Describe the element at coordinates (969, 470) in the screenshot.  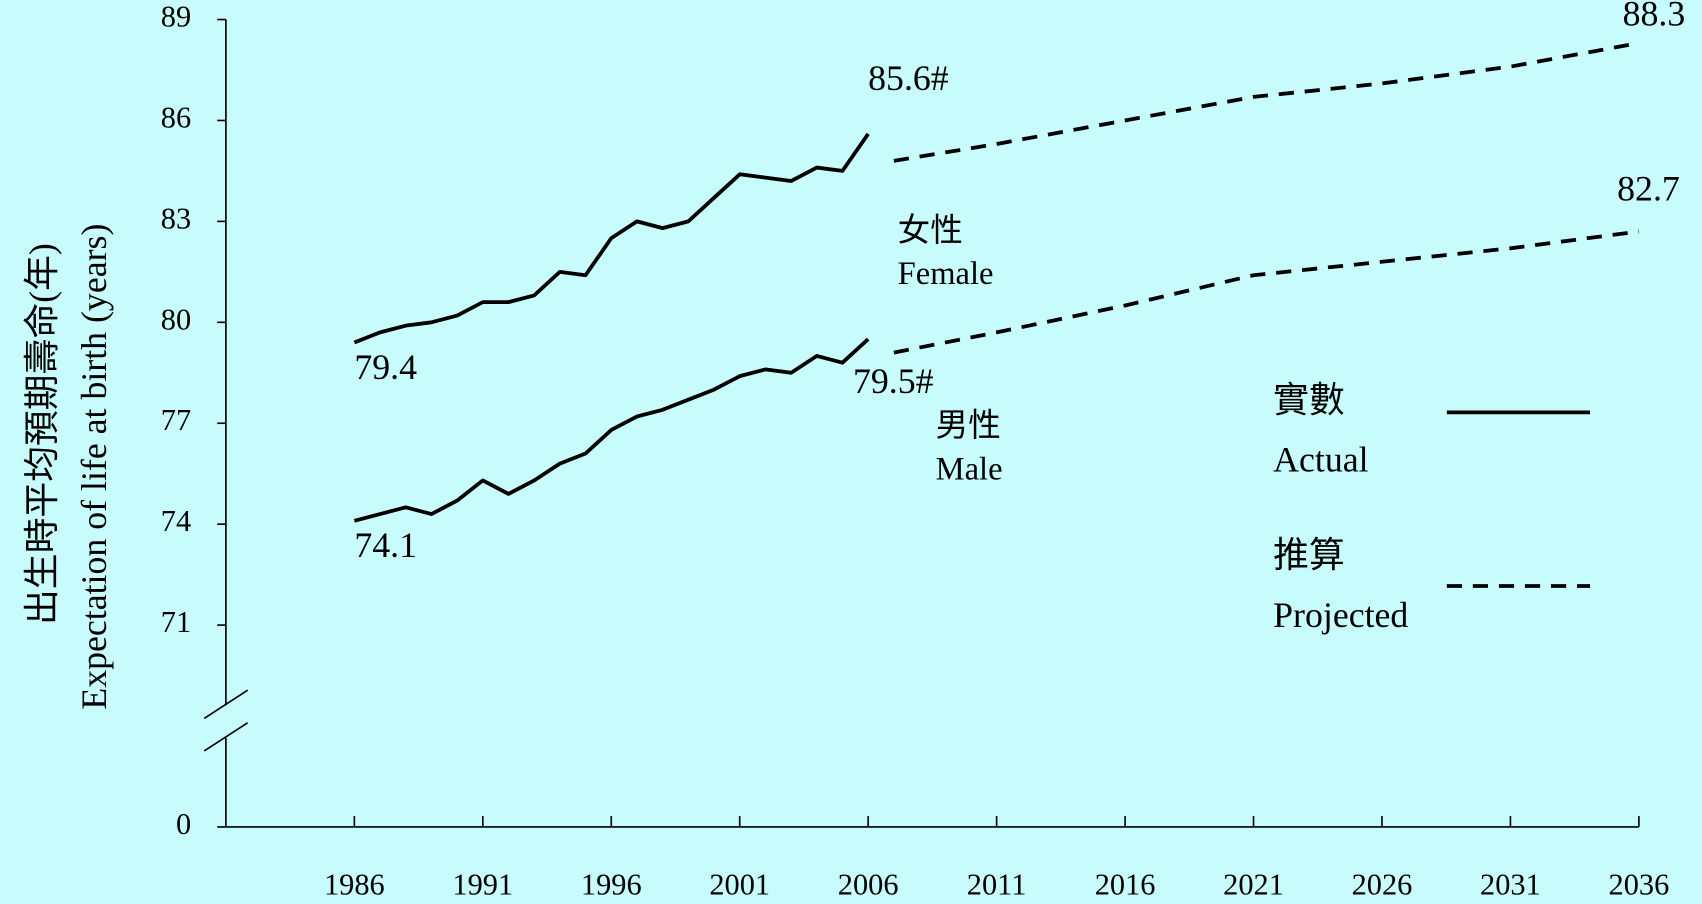
I see `series-label: Male` at that location.